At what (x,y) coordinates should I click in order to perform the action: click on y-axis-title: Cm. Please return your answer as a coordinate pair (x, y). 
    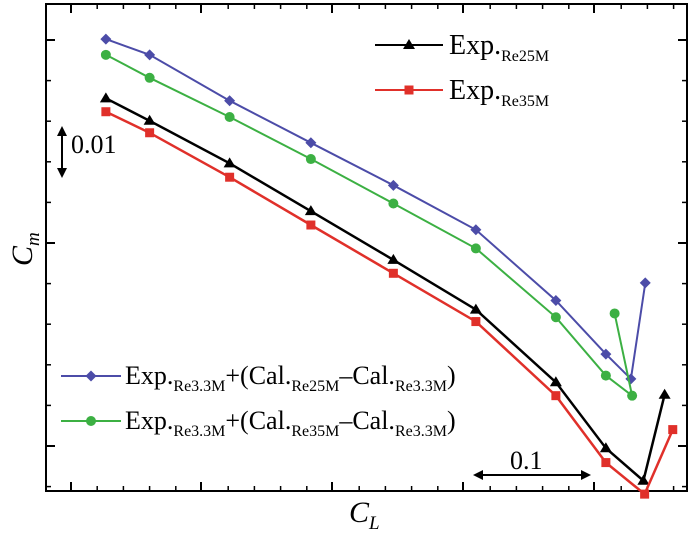
    Looking at the image, I should click on (25, 249).